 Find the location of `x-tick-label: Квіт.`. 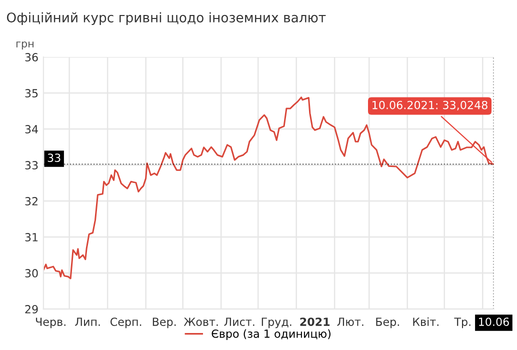

x-tick-label: Квіт. is located at coordinates (425, 321).